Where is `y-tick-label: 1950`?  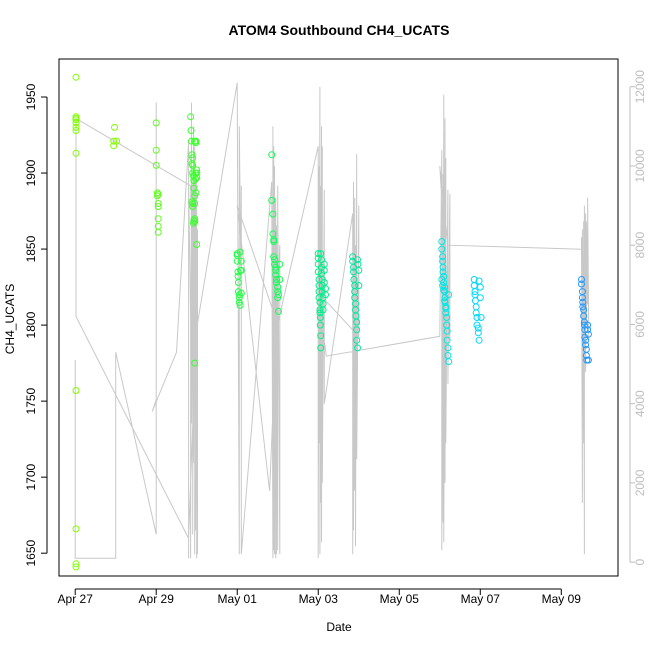 y-tick-label: 1950 is located at coordinates (31, 96).